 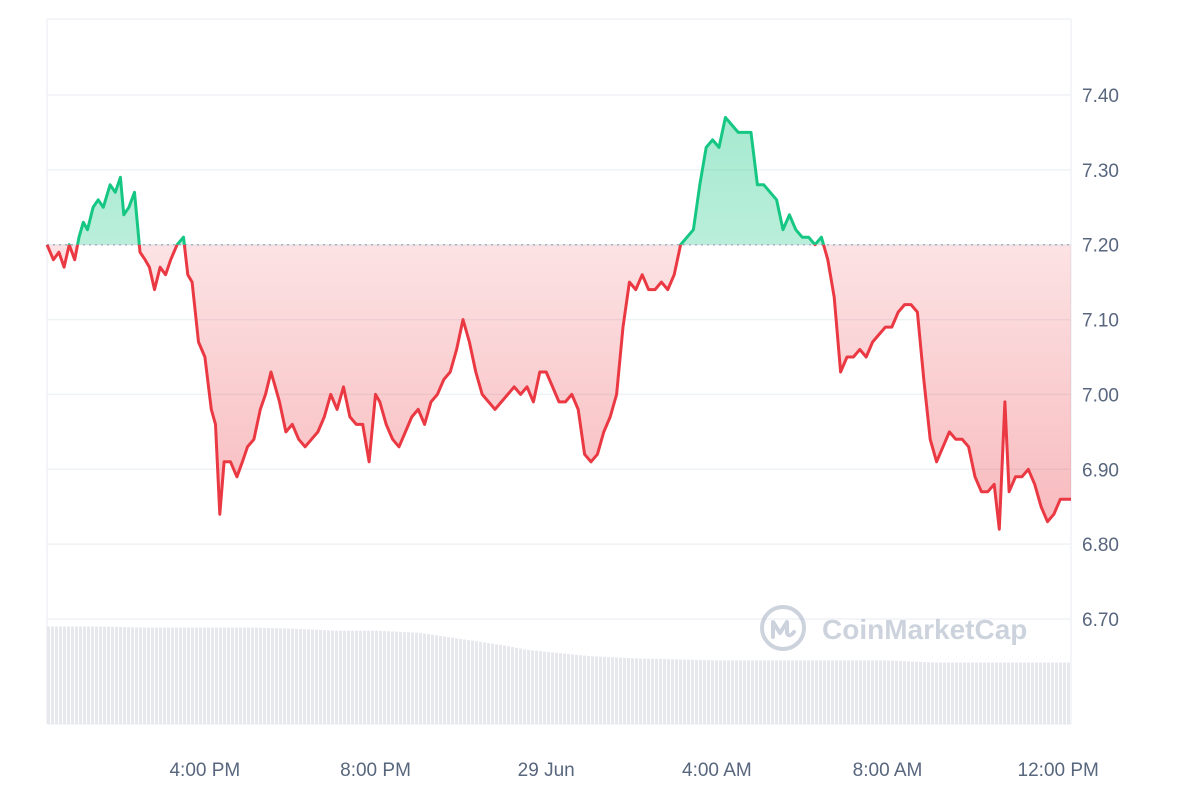 What do you see at coordinates (1100, 171) in the screenshot?
I see `y-tick-label: 7.30` at bounding box center [1100, 171].